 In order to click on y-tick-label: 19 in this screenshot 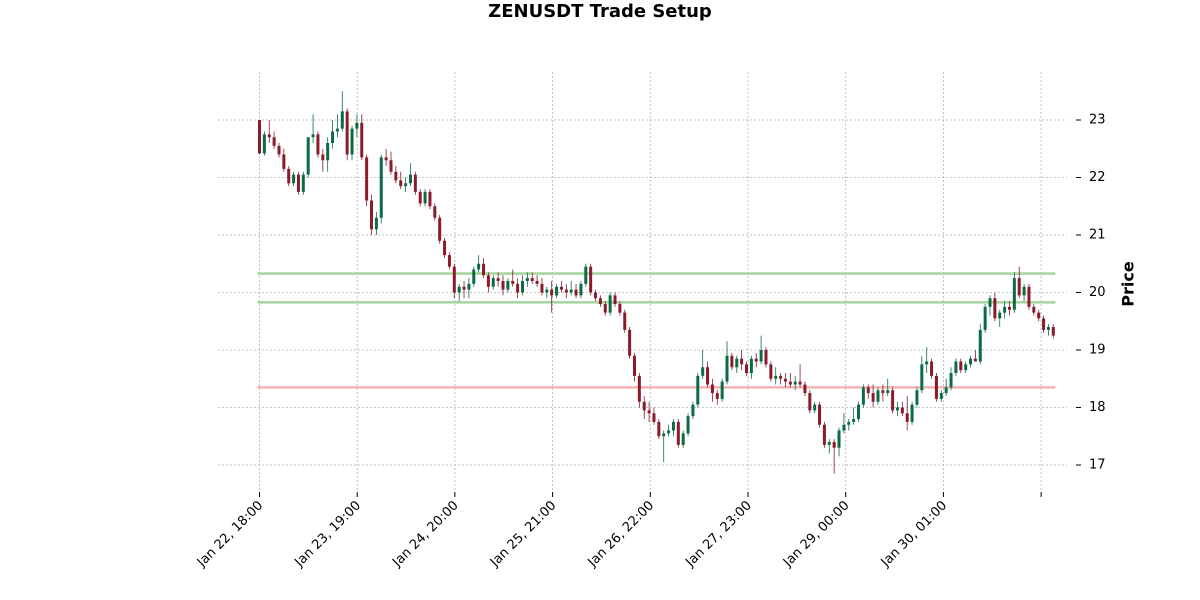, I will do `click(1097, 350)`.